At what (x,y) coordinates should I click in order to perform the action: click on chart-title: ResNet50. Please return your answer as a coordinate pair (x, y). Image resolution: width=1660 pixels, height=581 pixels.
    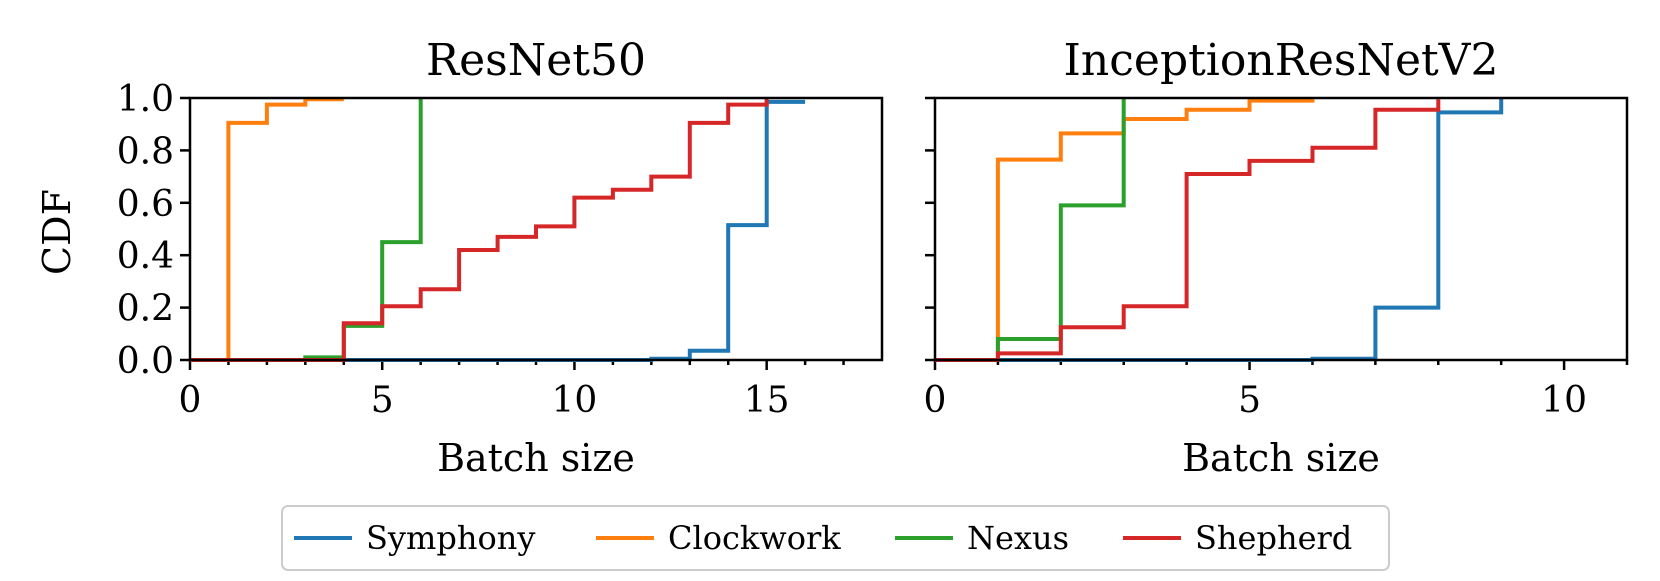
    Looking at the image, I should click on (536, 60).